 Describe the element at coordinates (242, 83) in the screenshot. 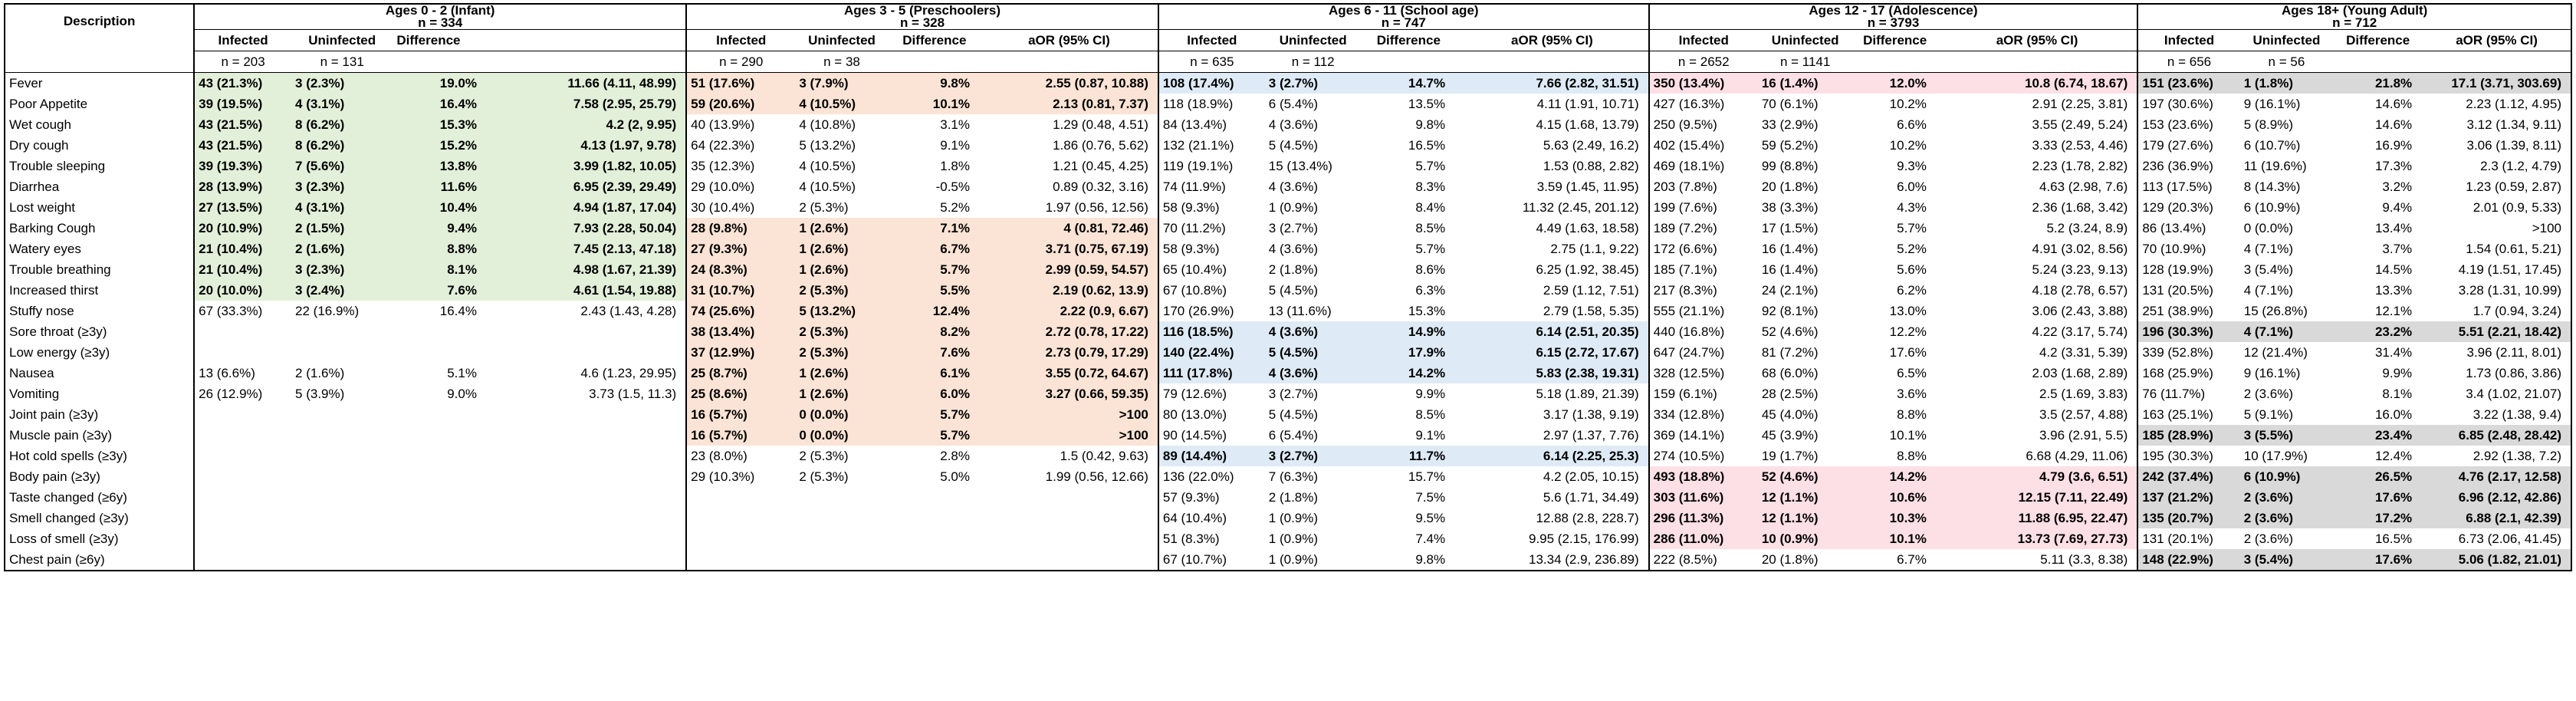

I see `infected-value: 43 (21.3%)` at that location.